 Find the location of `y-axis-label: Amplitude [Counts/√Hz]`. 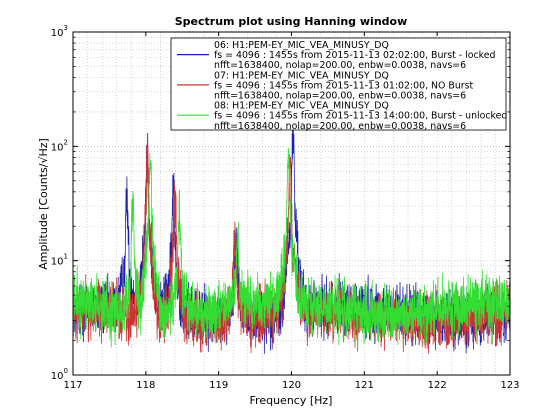

y-axis-label: Amplitude [Counts/√Hz] is located at coordinates (43, 204).